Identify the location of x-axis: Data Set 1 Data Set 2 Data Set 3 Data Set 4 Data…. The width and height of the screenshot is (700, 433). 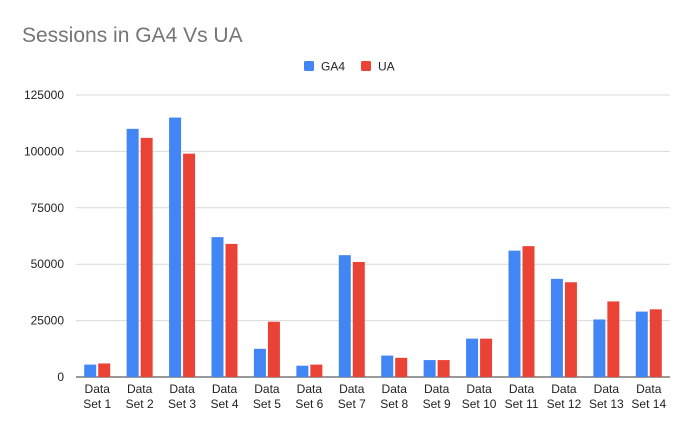
(374, 396).